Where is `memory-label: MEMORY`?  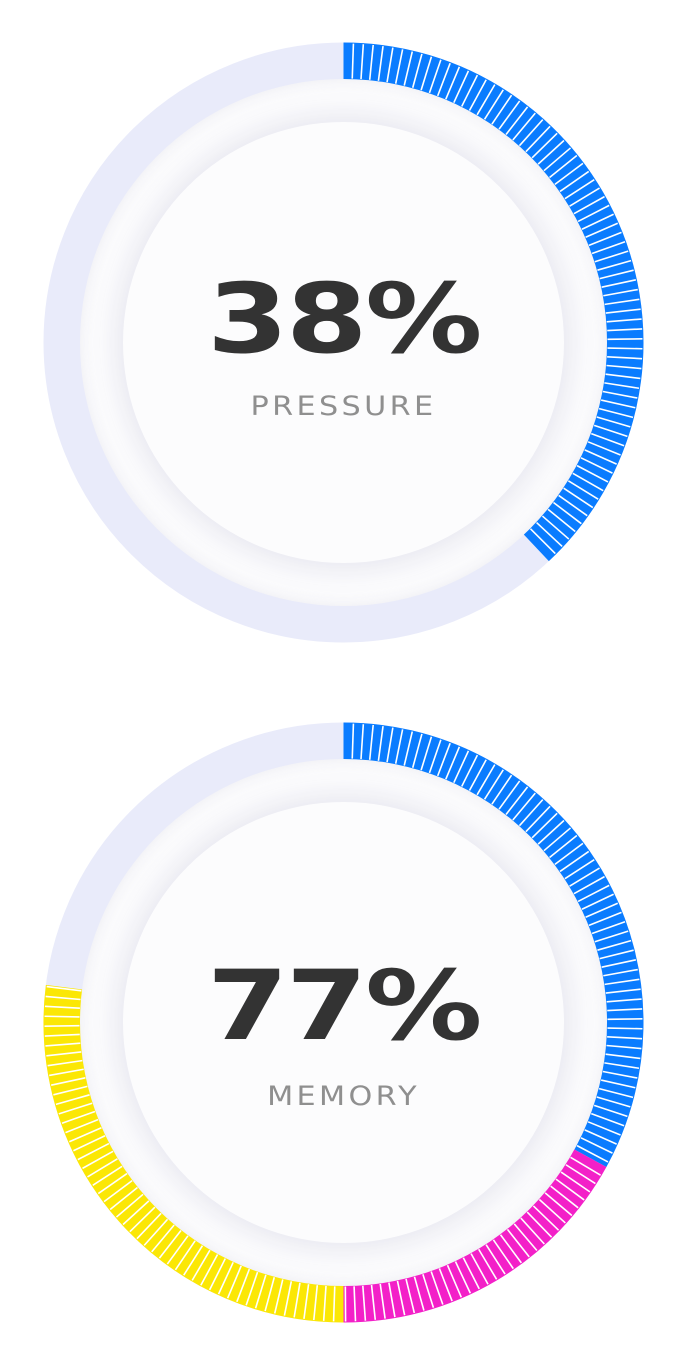 memory-label: MEMORY is located at coordinates (343, 1096).